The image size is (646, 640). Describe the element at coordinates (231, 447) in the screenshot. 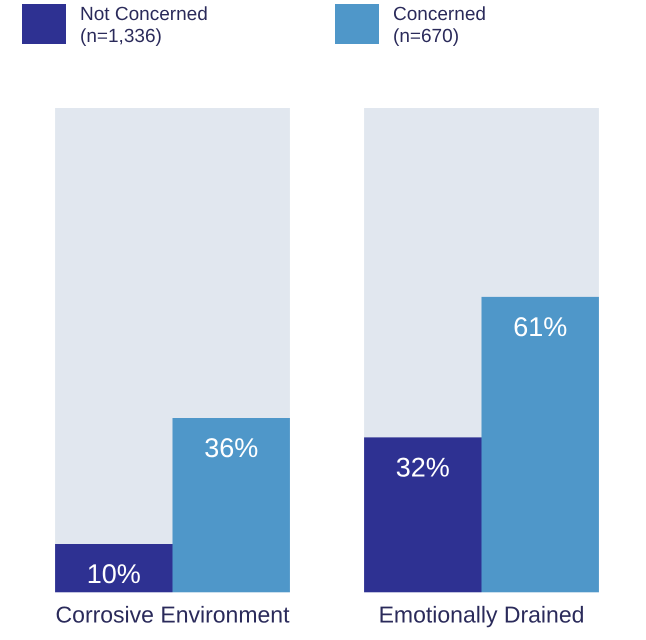

I see `data-label: 36%` at that location.